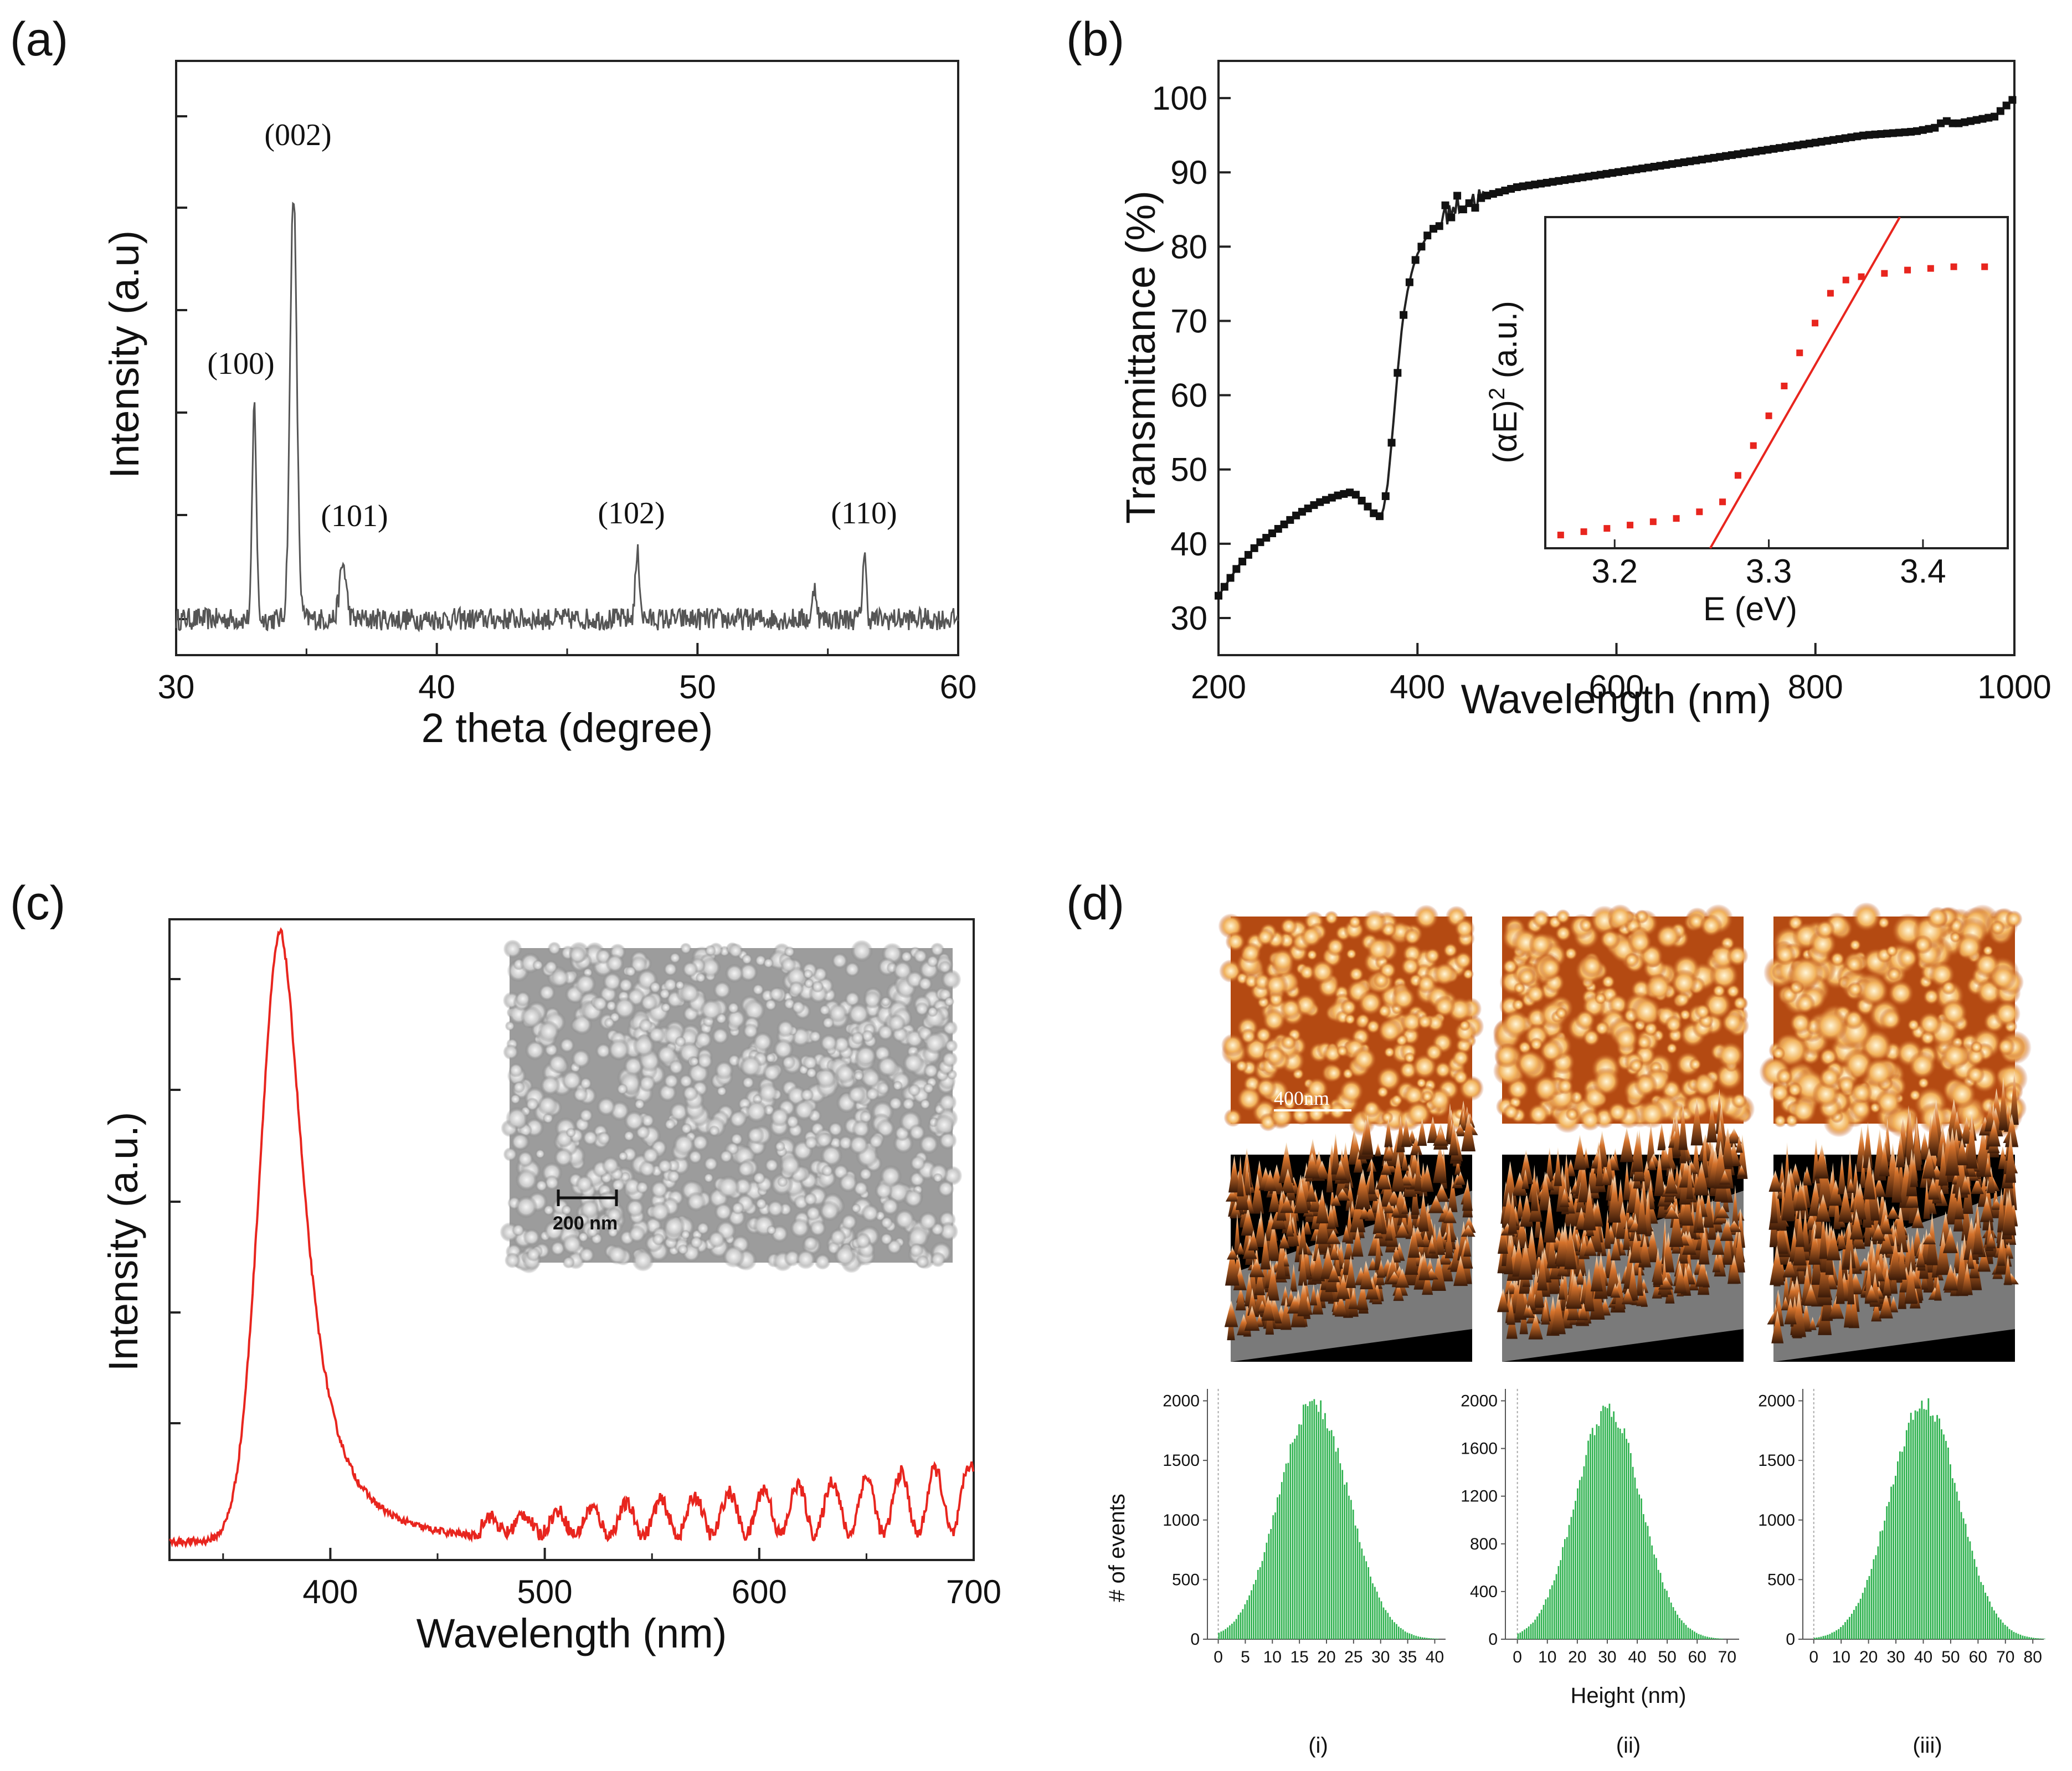 The width and height of the screenshot is (2072, 1771). What do you see at coordinates (731, 1106) in the screenshot?
I see `sem-inset-image: 200 nm` at bounding box center [731, 1106].